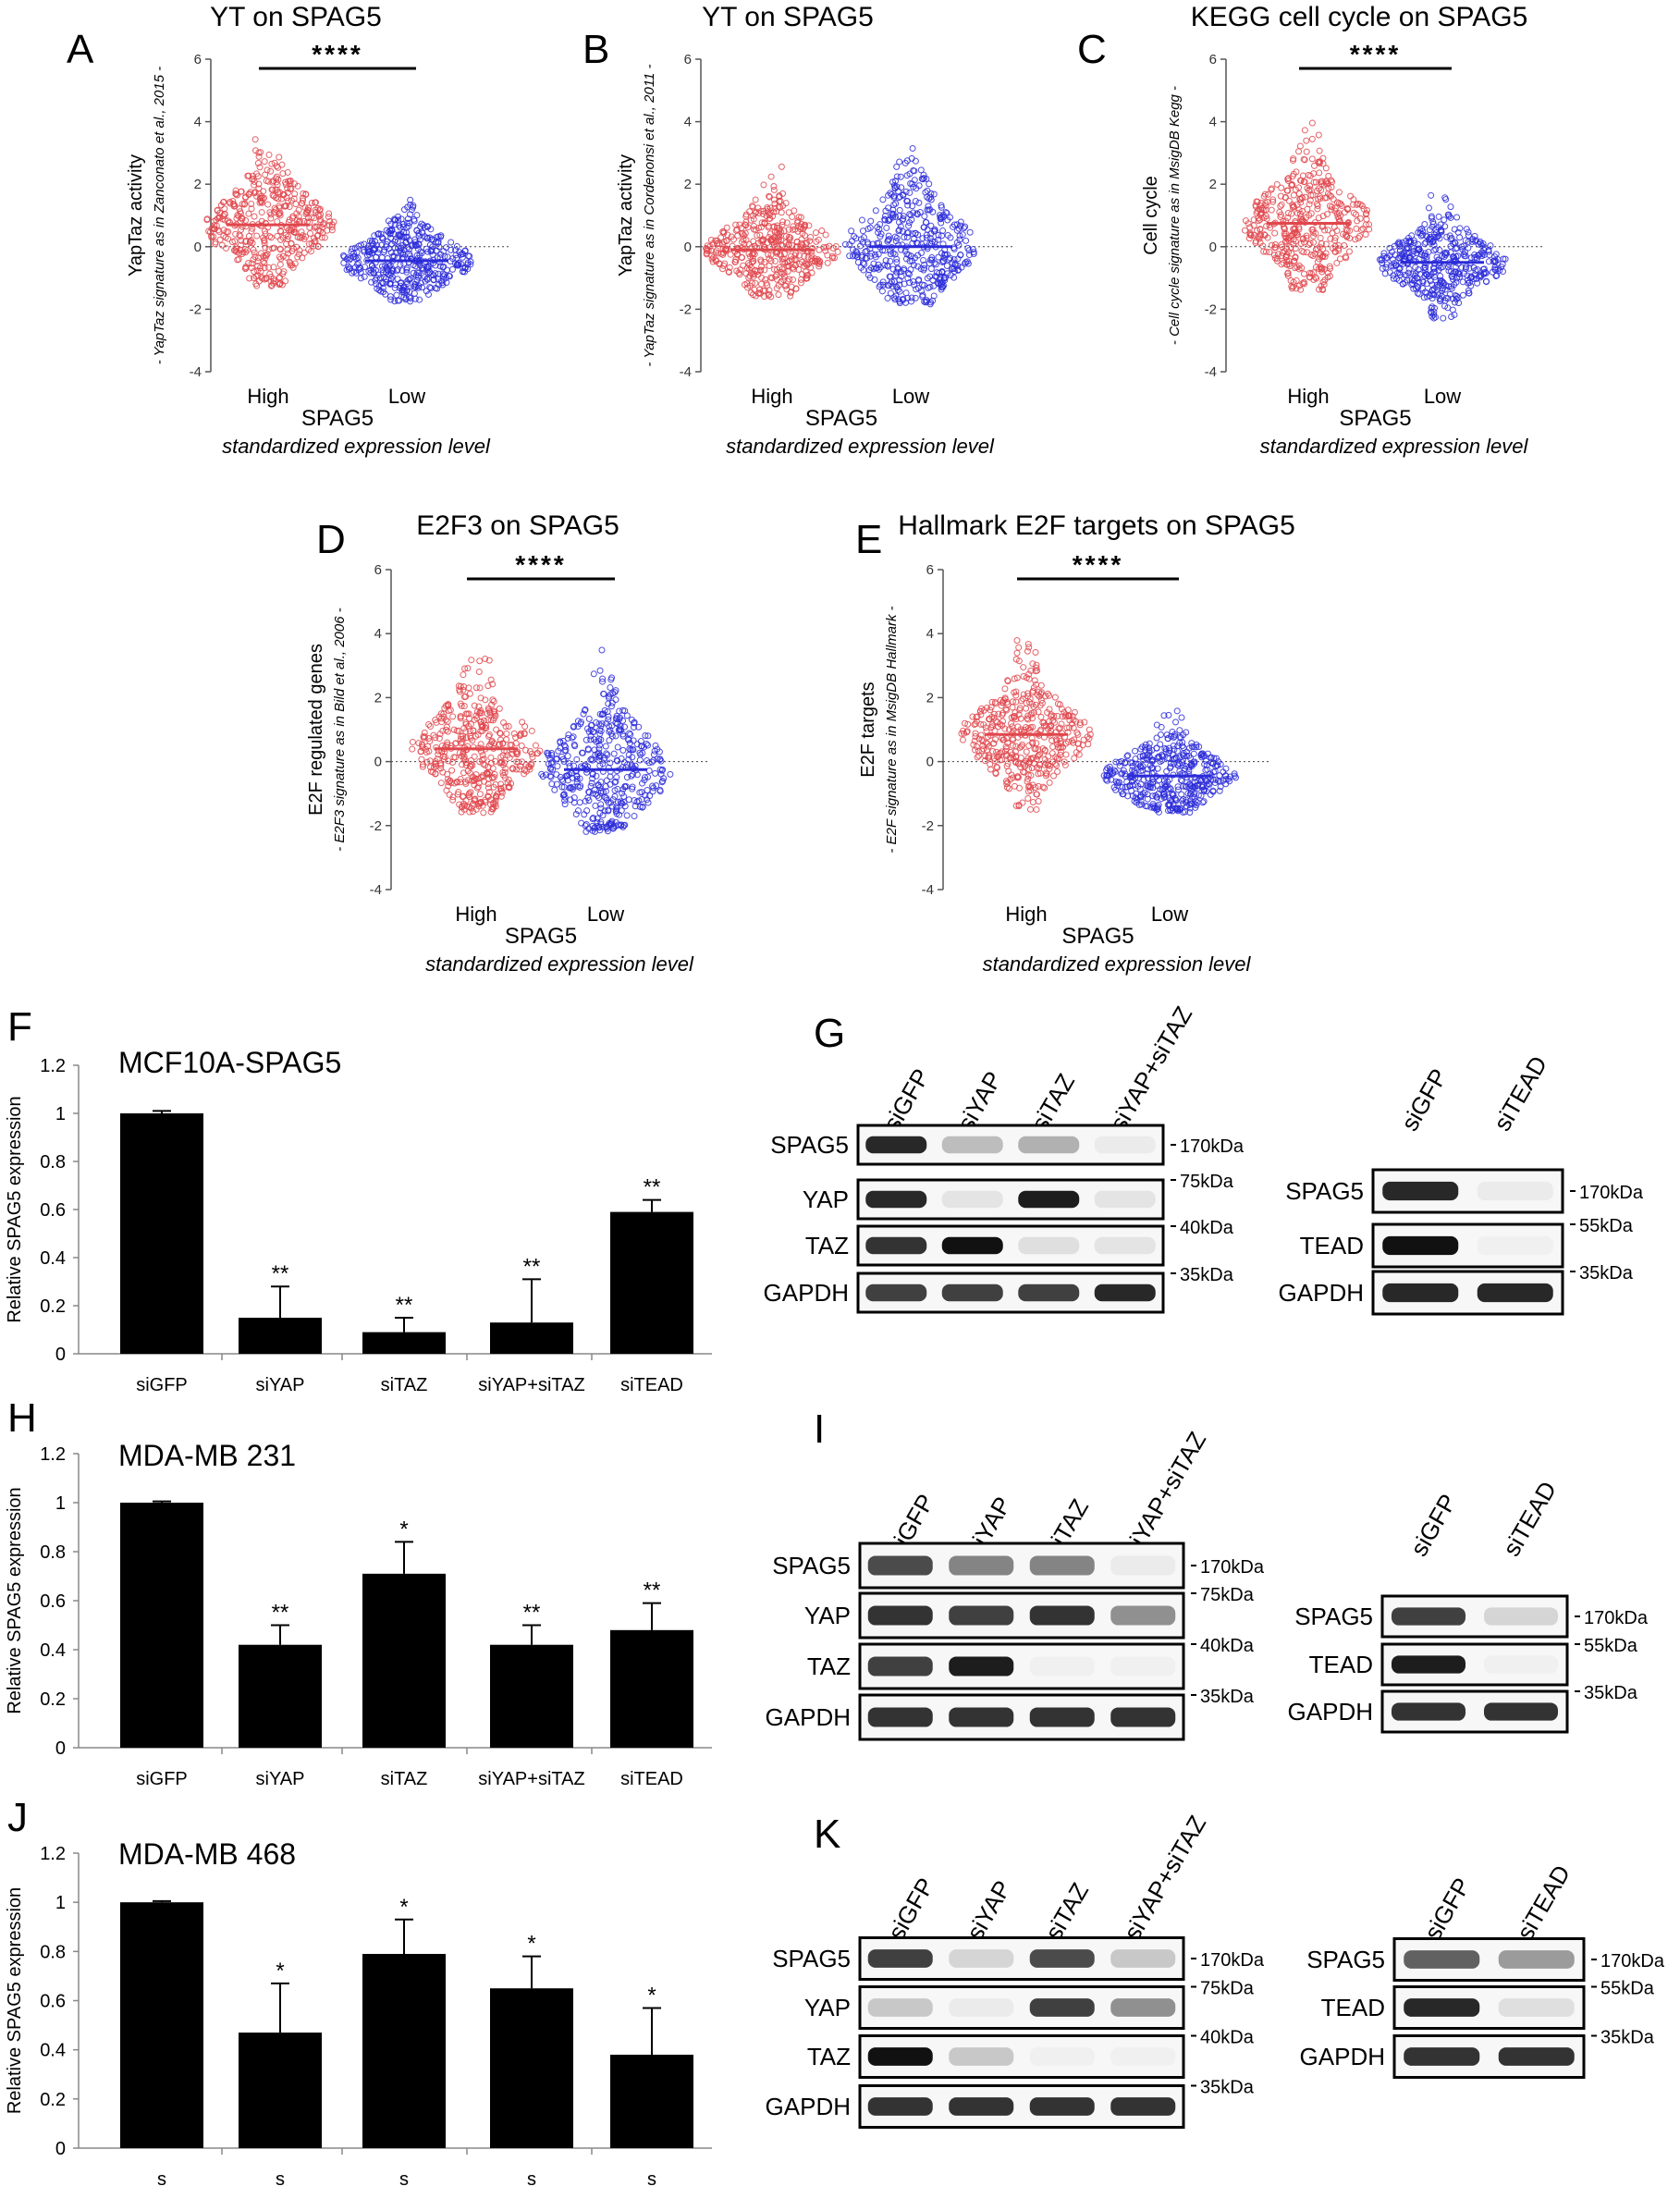  I want to click on mw-marker: 35kDa, so click(1611, 1693).